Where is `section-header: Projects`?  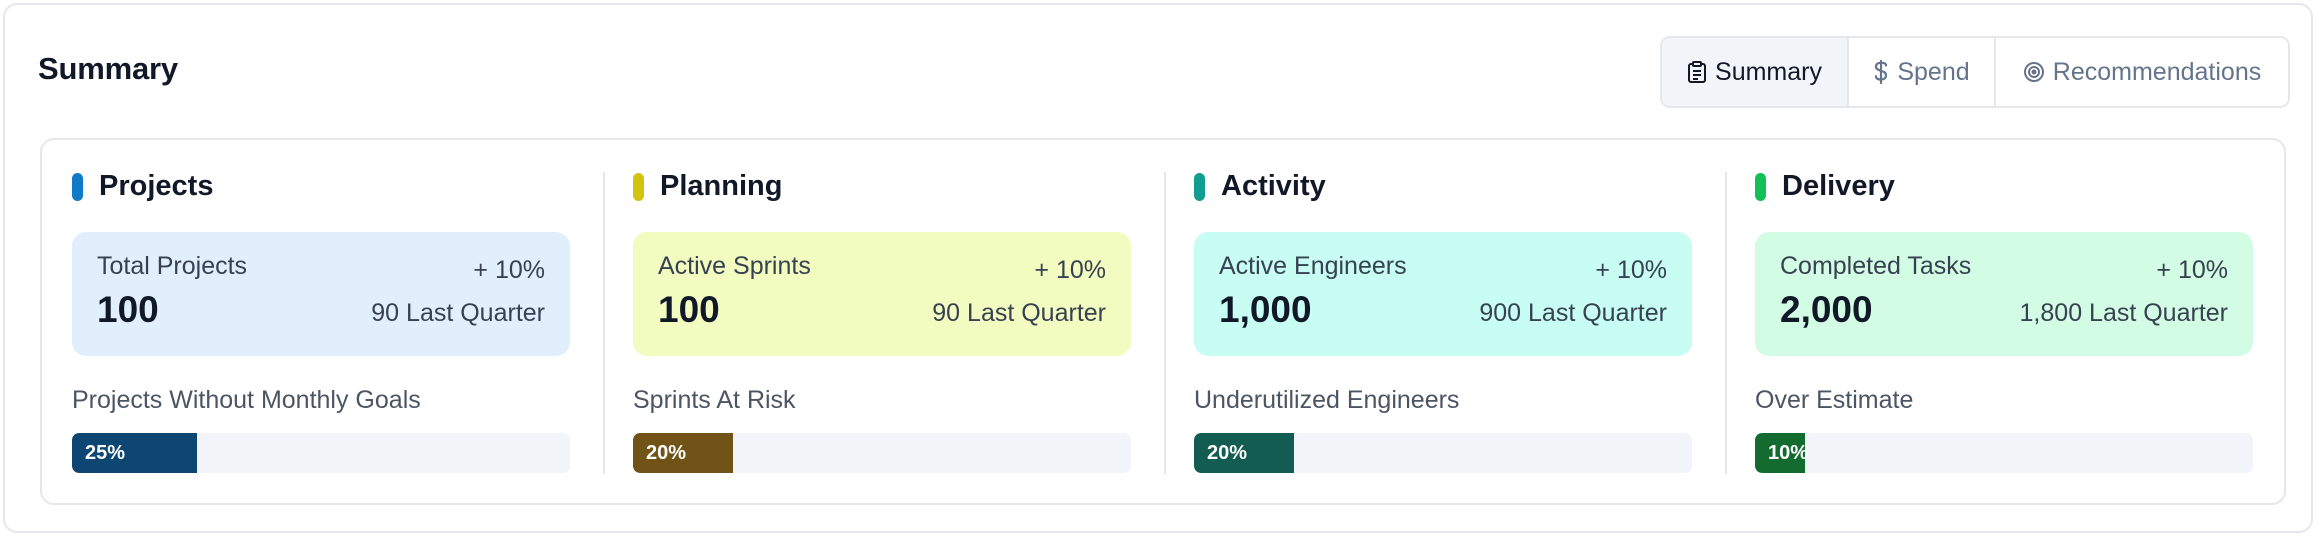 section-header: Projects is located at coordinates (142, 186).